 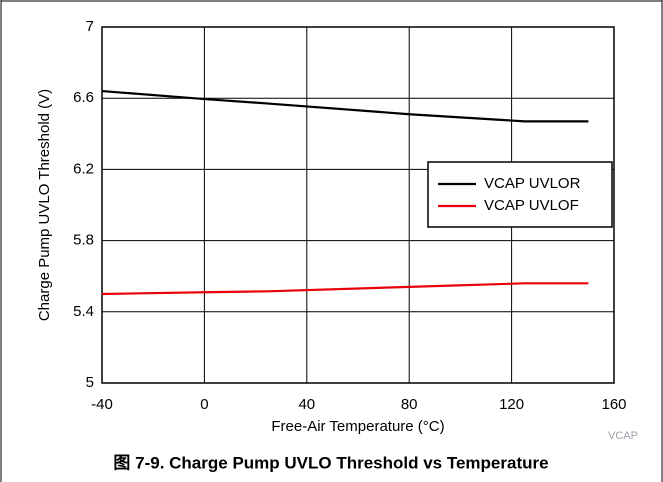 What do you see at coordinates (102, 404) in the screenshot?
I see `x-tick-label: -40` at bounding box center [102, 404].